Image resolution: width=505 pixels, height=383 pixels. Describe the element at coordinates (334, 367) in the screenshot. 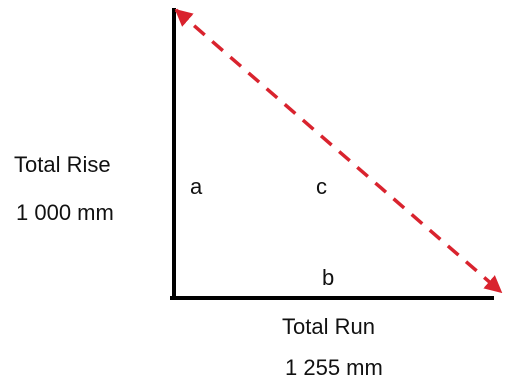

I see `run-value: 1 255 mm` at that location.